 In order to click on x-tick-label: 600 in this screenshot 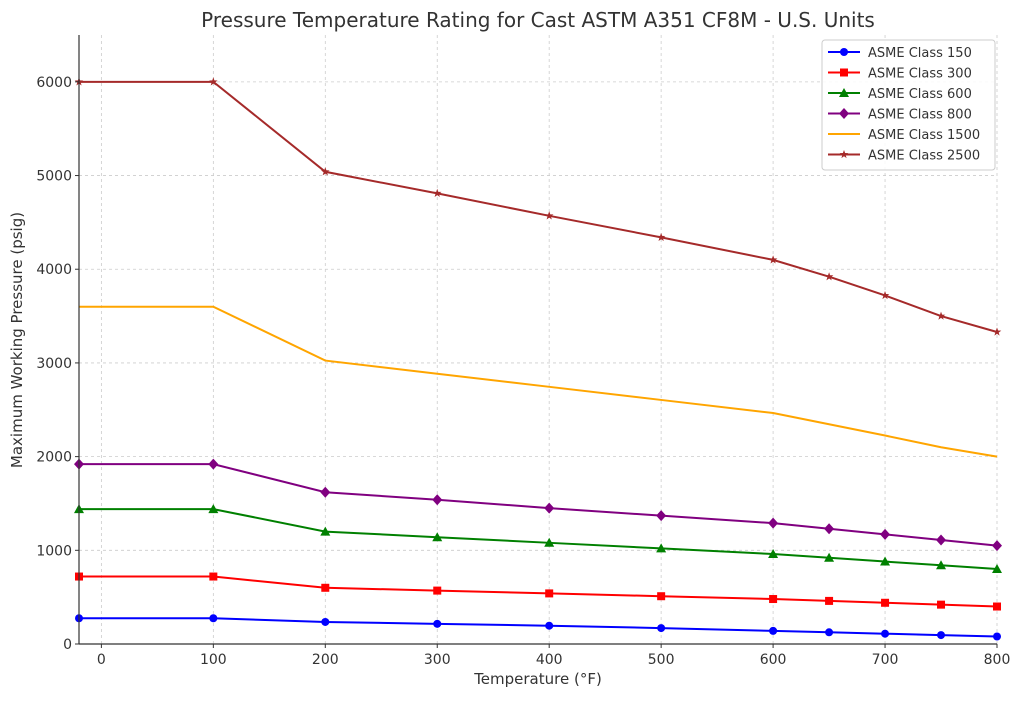, I will do `click(773, 660)`.